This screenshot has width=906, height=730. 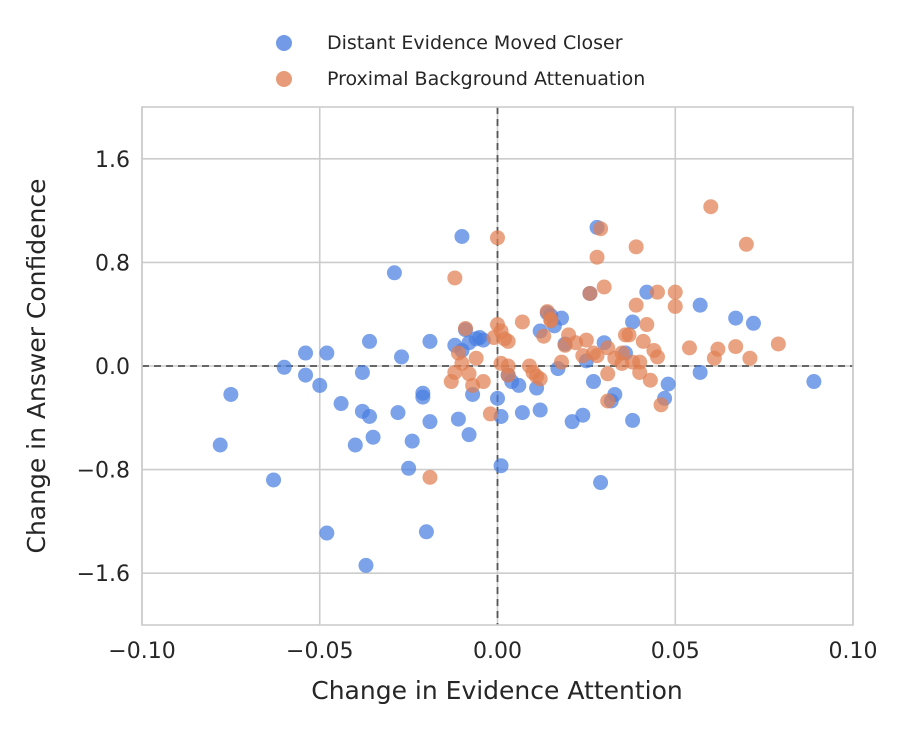 What do you see at coordinates (496, 690) in the screenshot?
I see `x-axis-title: Change in Evidence Attention` at bounding box center [496, 690].